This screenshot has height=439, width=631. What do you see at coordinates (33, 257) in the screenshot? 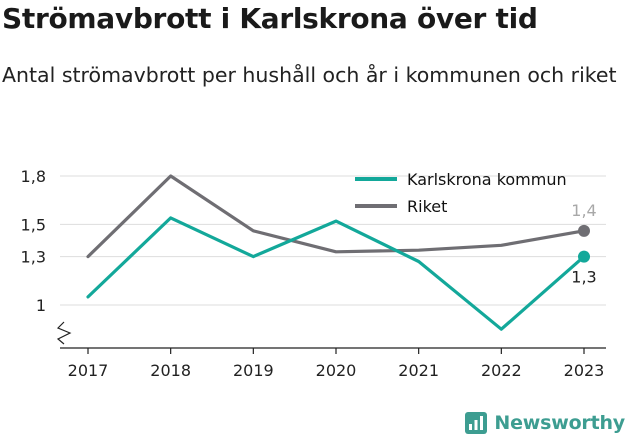
I see `y-tick-label: 1,3` at bounding box center [33, 257].